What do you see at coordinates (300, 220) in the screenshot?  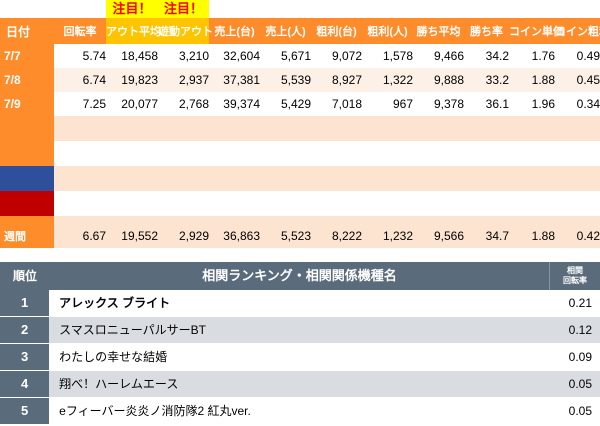 I see `spacer-row` at bounding box center [300, 220].